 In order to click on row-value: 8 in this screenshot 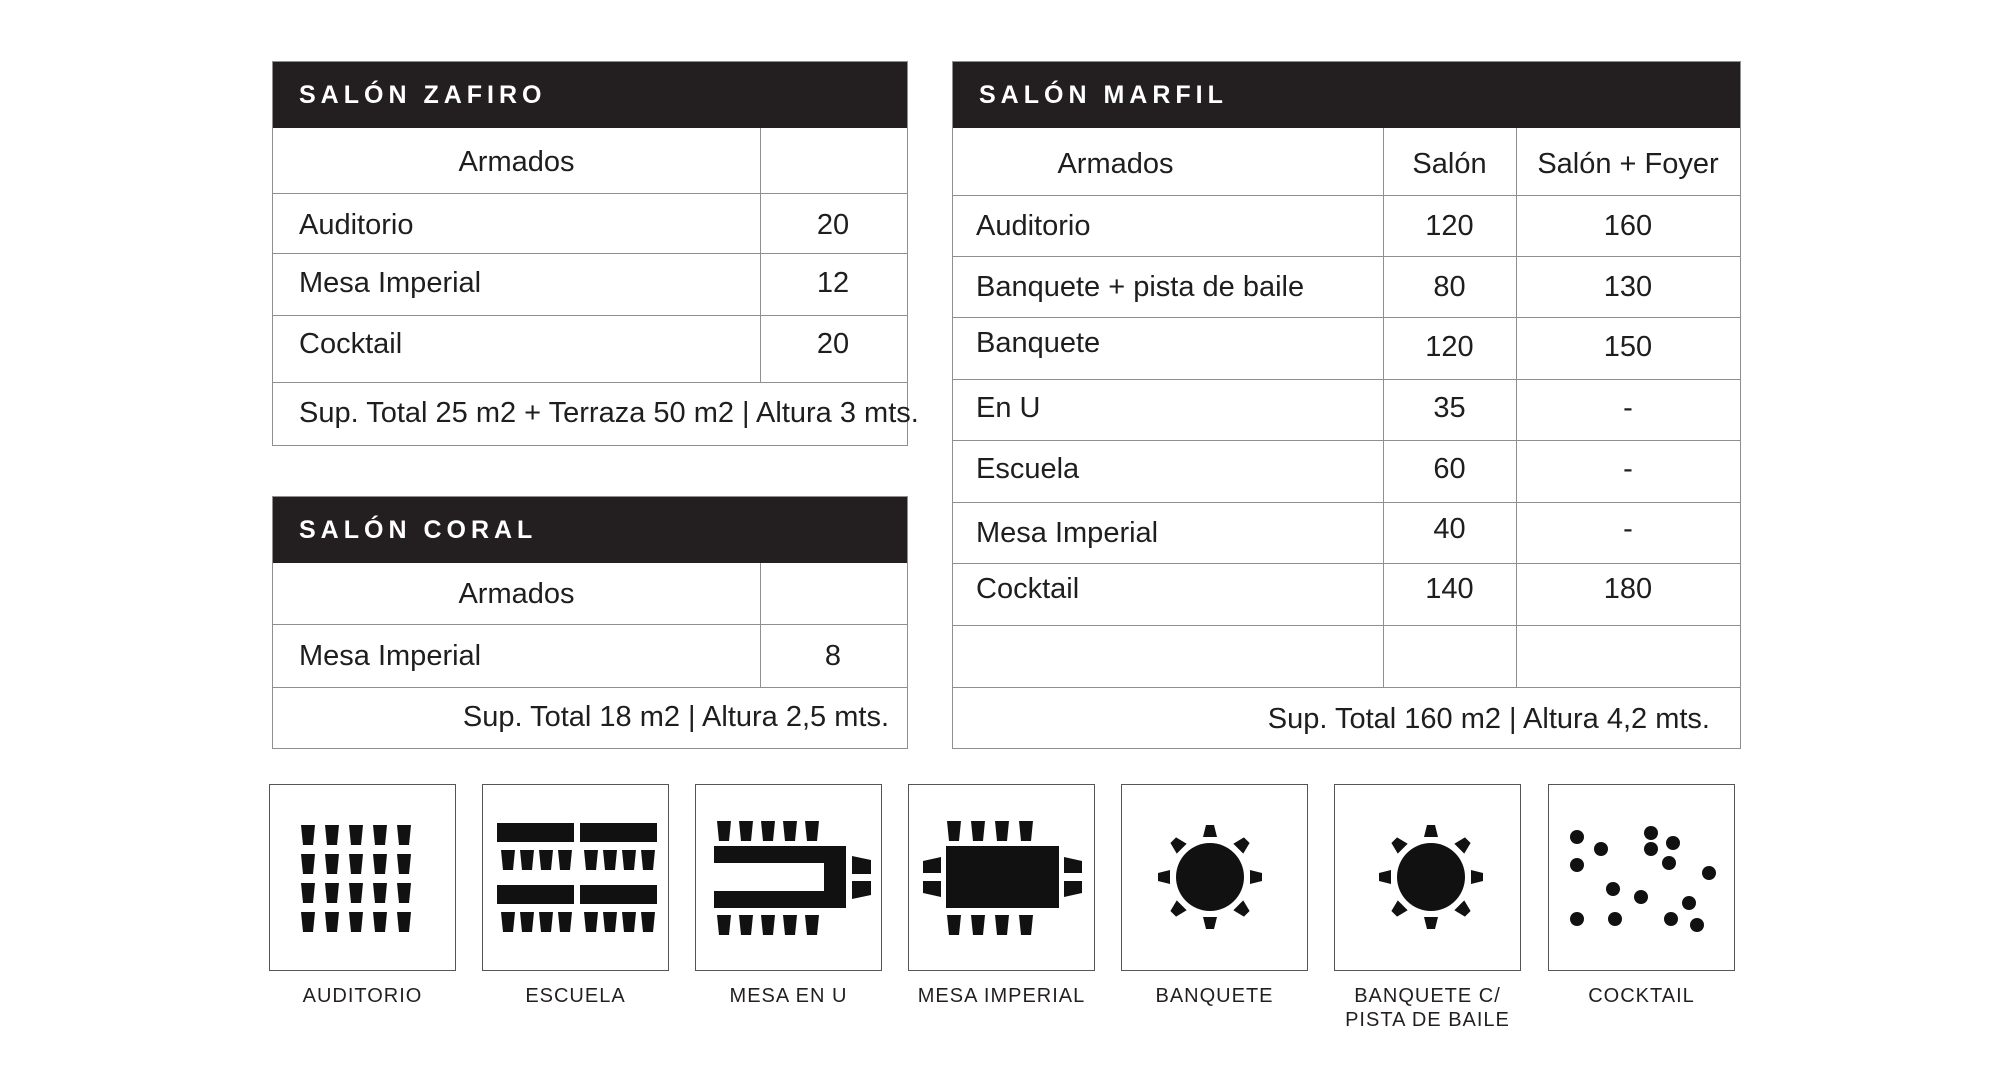, I will do `click(833, 656)`.